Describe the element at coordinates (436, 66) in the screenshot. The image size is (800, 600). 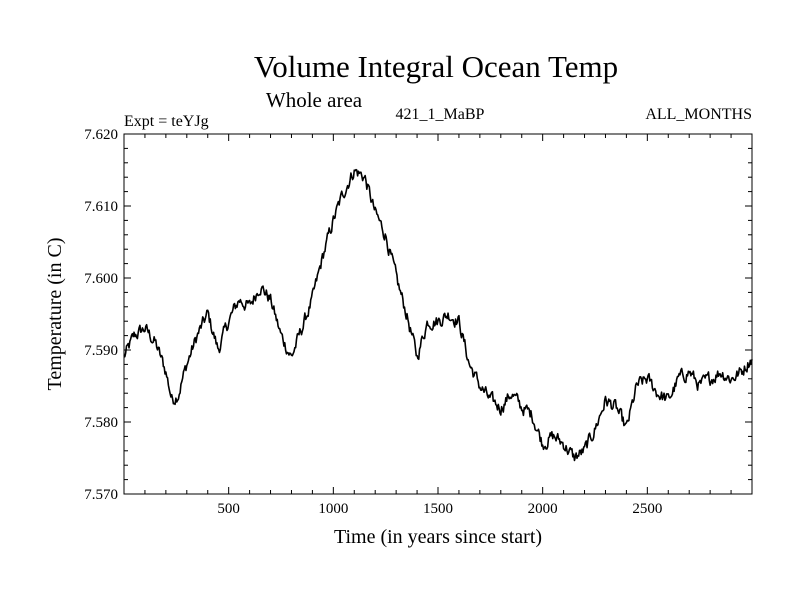
I see `chart-title: Volume Integral Ocean Temp` at that location.